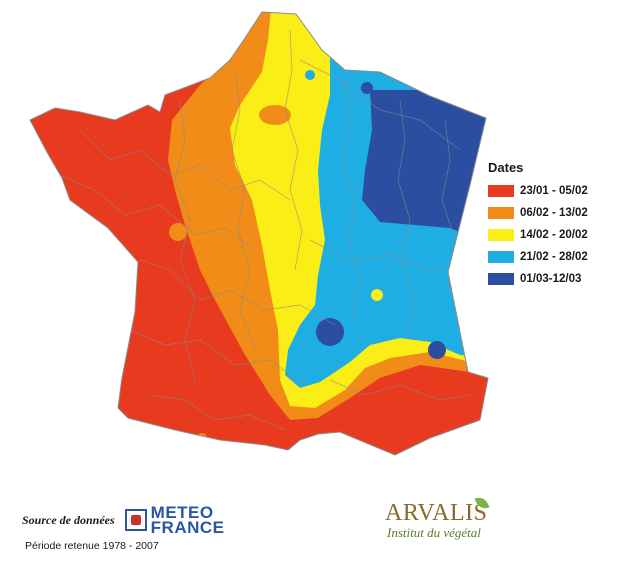 This screenshot has width=617, height=562. What do you see at coordinates (554, 212) in the screenshot?
I see `legend-label: 06/02 - 13/02` at bounding box center [554, 212].